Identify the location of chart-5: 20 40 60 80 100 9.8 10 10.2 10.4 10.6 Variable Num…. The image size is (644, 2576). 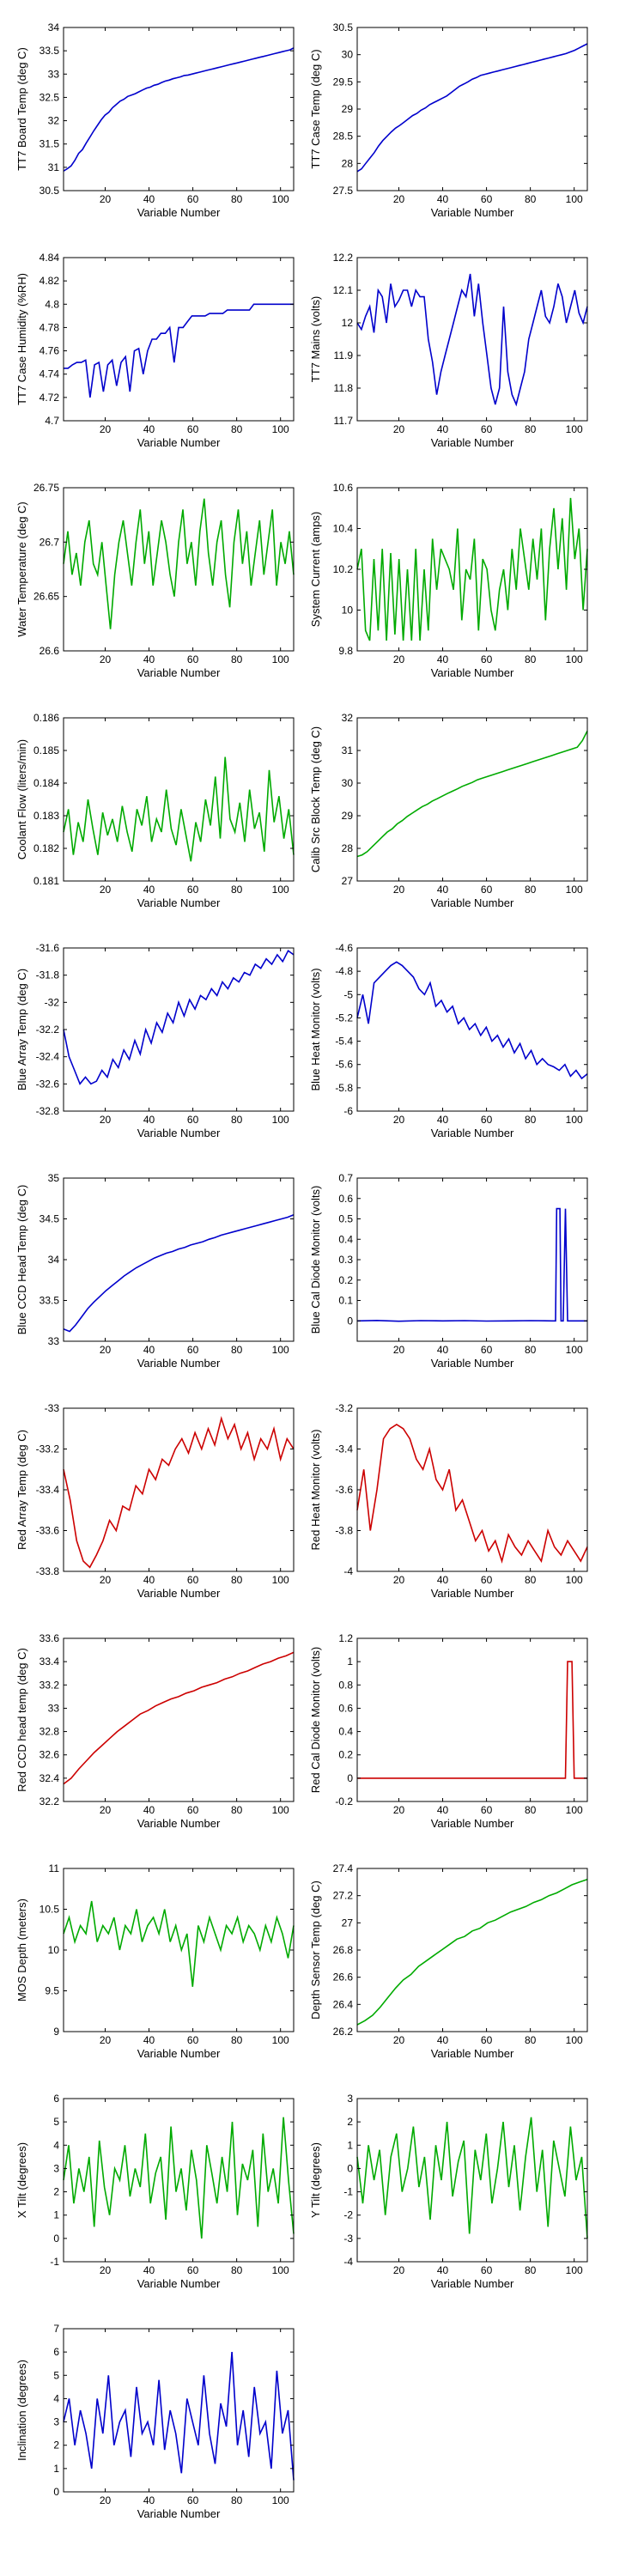
(448, 580).